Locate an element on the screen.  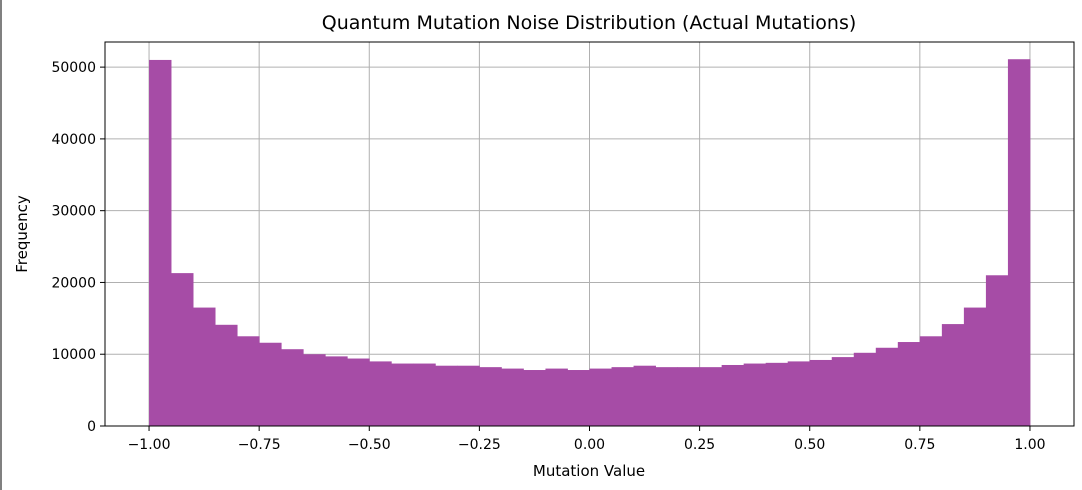
x-tick-label: 0.75 is located at coordinates (919, 445).